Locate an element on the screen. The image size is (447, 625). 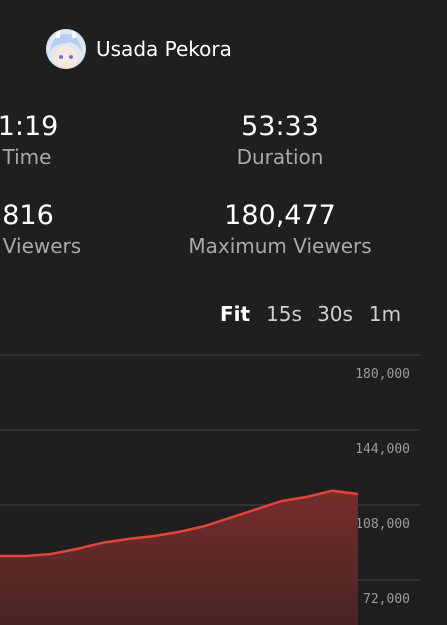
stat-label: Maximum Viewers is located at coordinates (279, 246).